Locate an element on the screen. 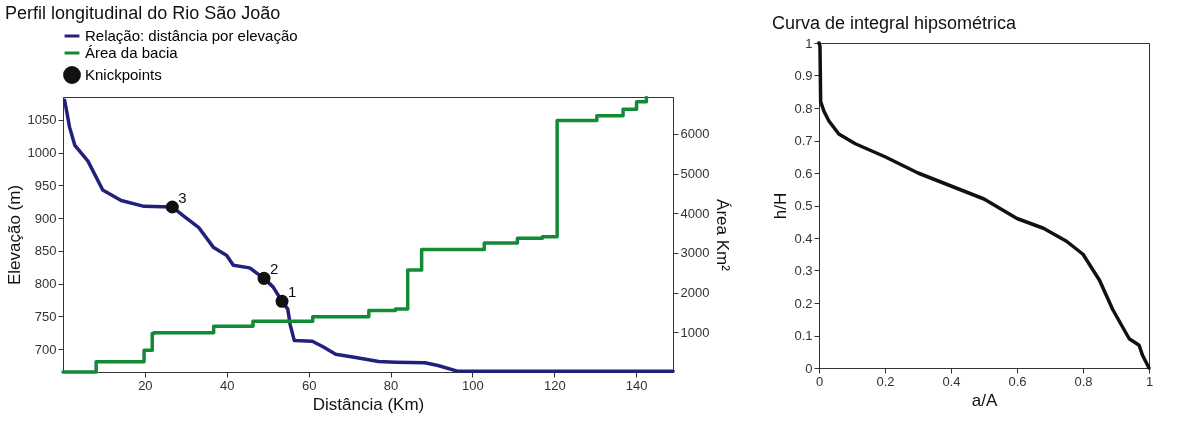 The image size is (1198, 445). legend-label: Área da bacia is located at coordinates (132, 52).